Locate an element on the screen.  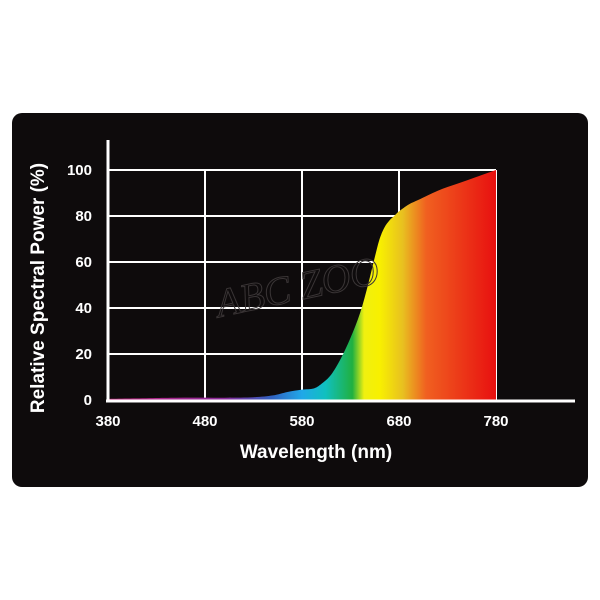
y-tick-label: 0 is located at coordinates (88, 400).